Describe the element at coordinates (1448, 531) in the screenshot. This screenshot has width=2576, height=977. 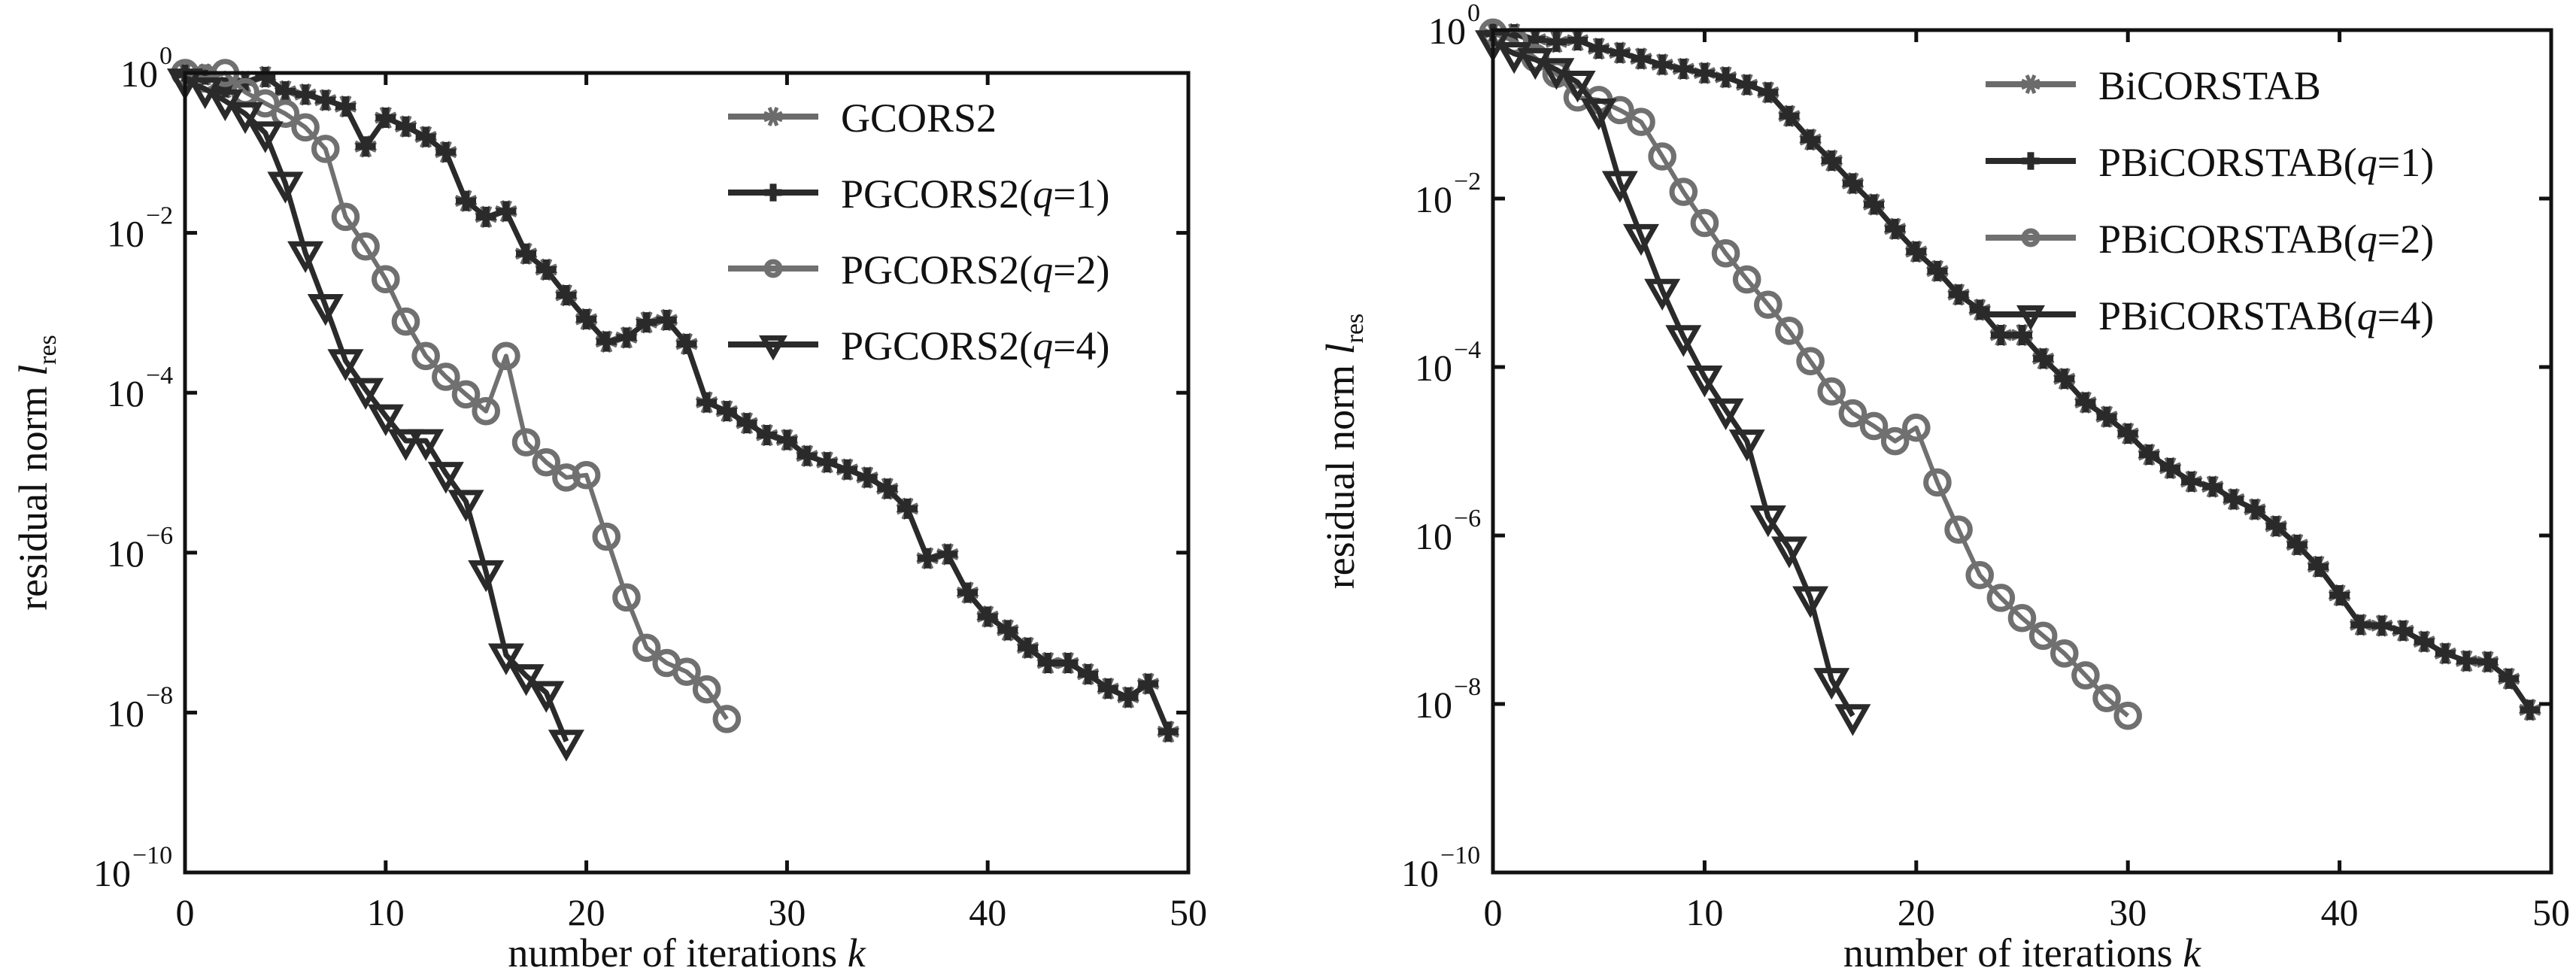
I see `y-tick-label: 10 −6` at that location.